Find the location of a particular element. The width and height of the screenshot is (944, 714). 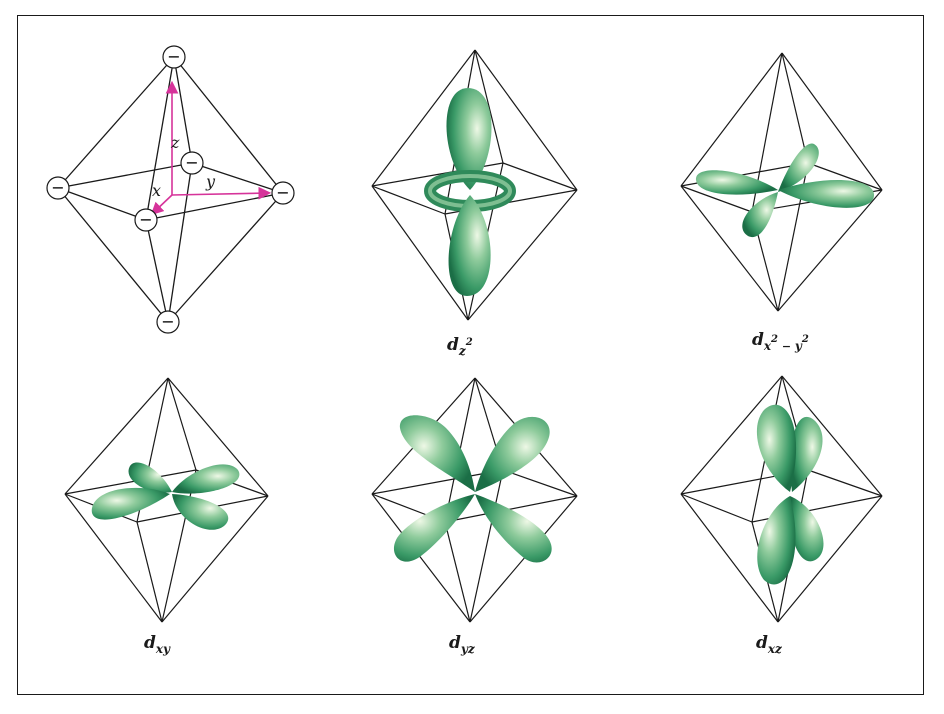

axis-label-x: x is located at coordinates (156, 190).